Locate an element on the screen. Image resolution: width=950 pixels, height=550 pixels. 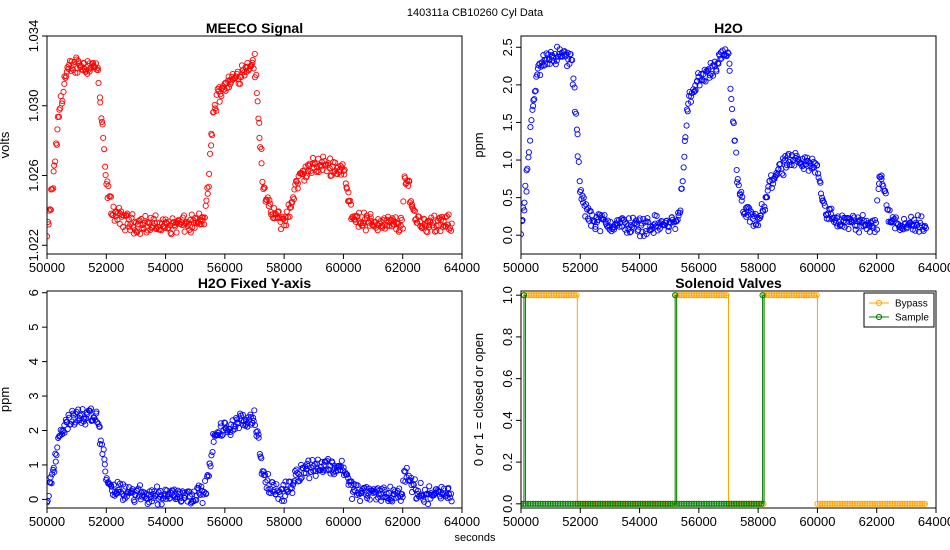
legend-label-sample: Sample is located at coordinates (912, 318).